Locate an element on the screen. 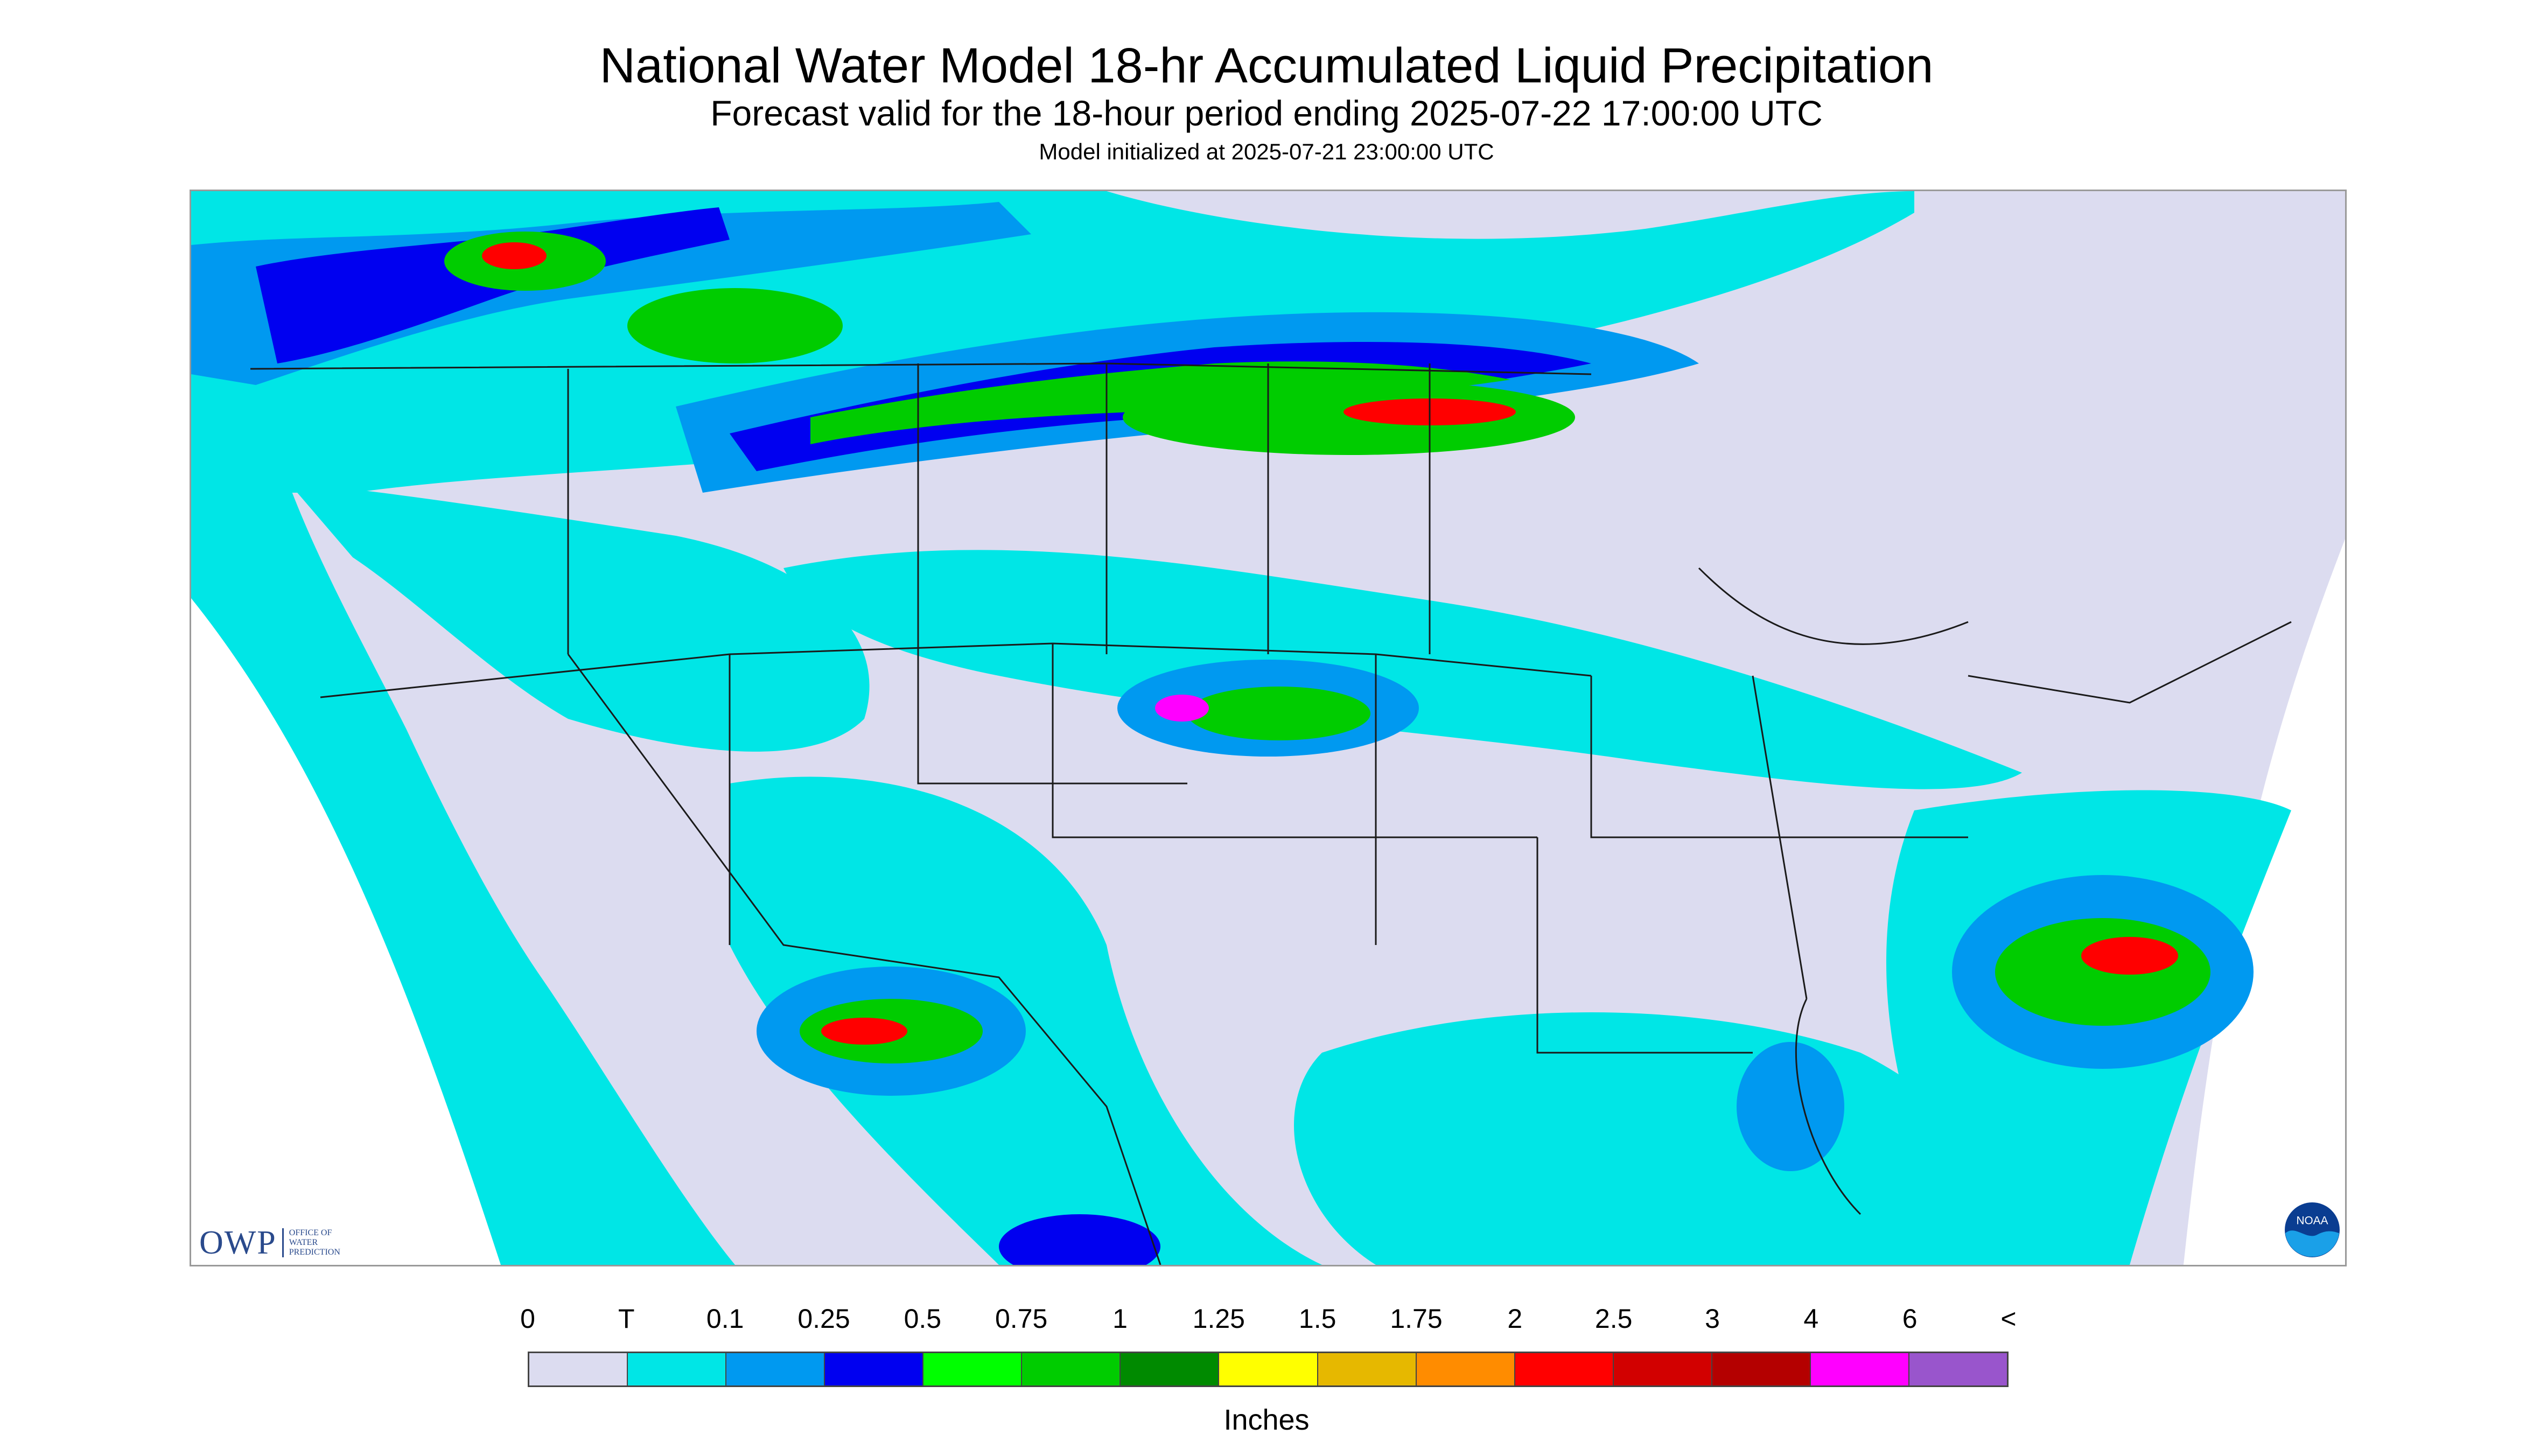 This screenshot has width=2533, height=1456. legend-label: 2.5 is located at coordinates (1613, 1319).